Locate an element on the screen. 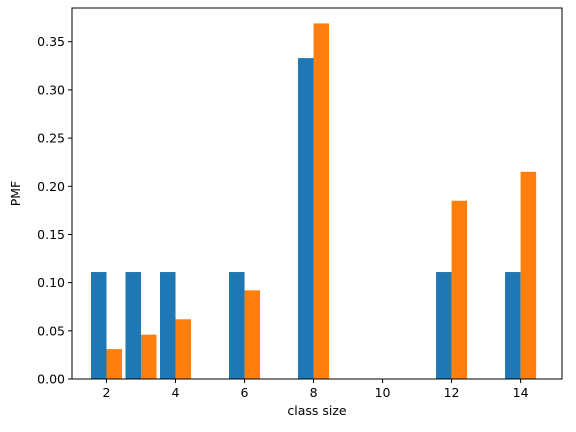 The height and width of the screenshot is (432, 576). y-tick-label: 0.35 is located at coordinates (51, 41).